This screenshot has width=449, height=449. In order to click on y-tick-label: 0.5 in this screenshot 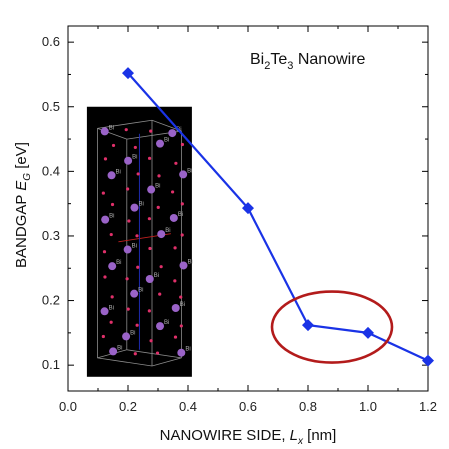, I will do `click(51, 106)`.